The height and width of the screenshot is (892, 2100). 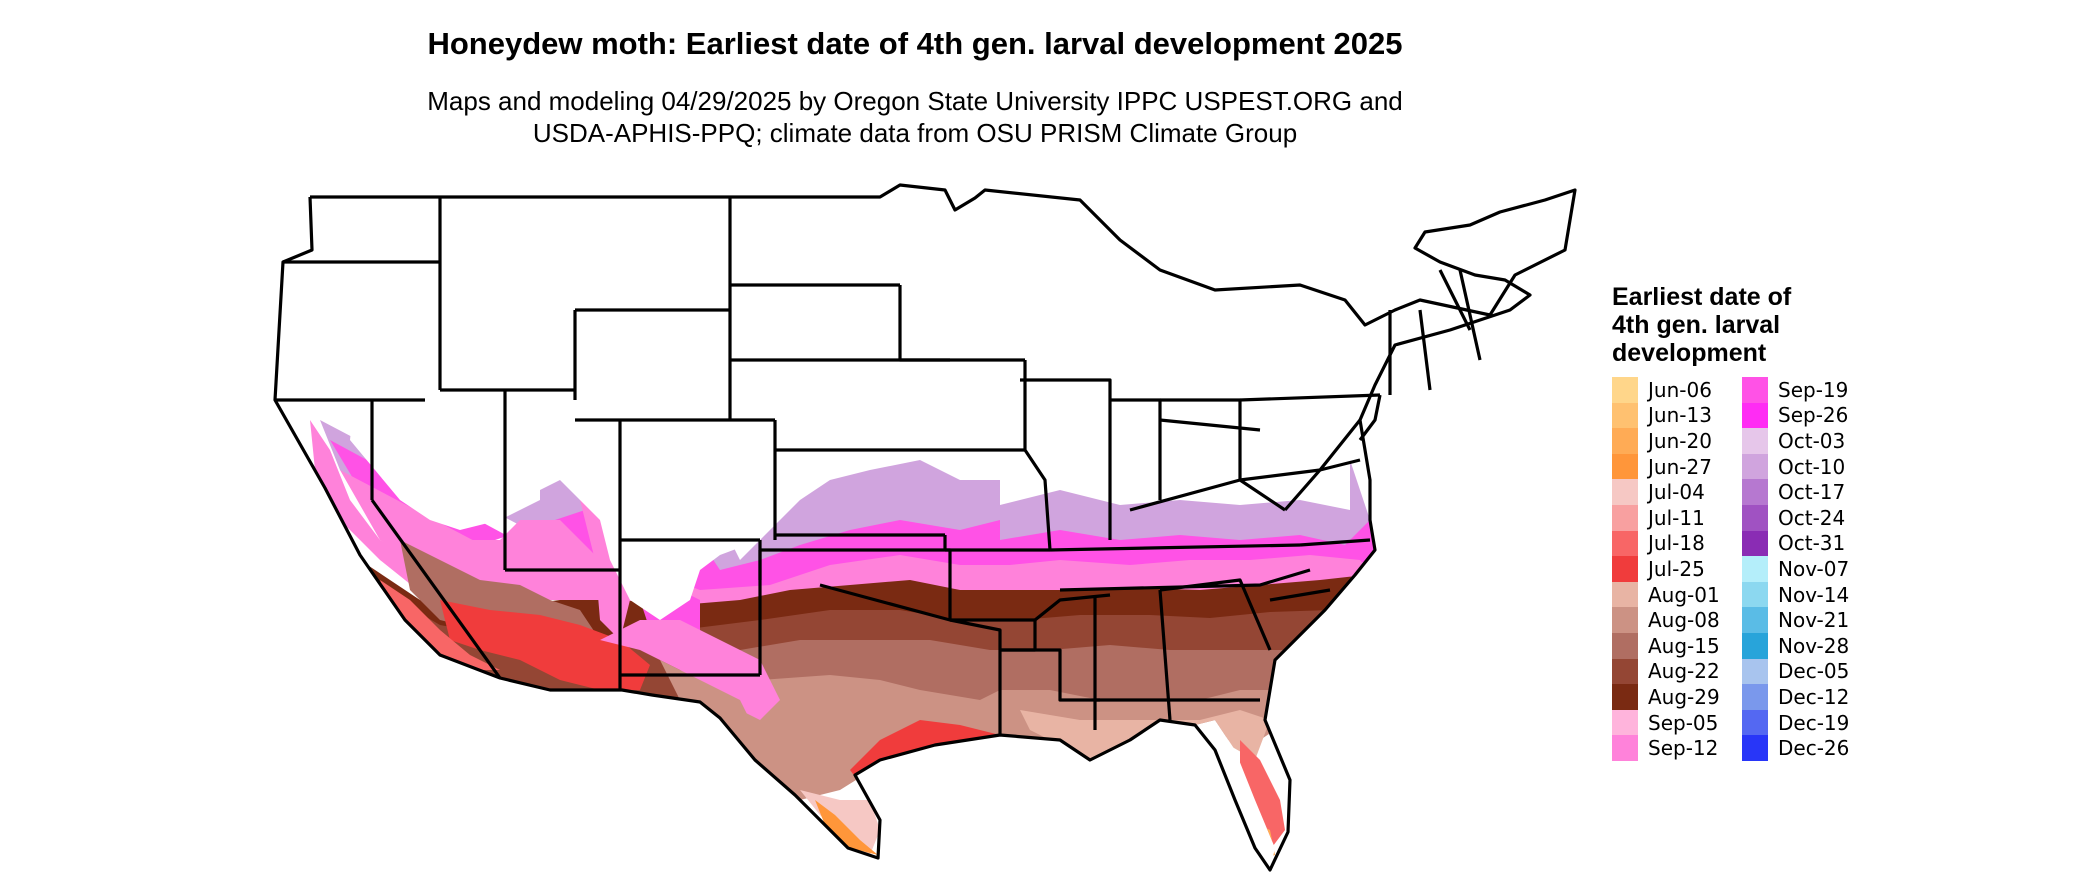 I want to click on legend-item: Jun-06, so click(x=1666, y=390).